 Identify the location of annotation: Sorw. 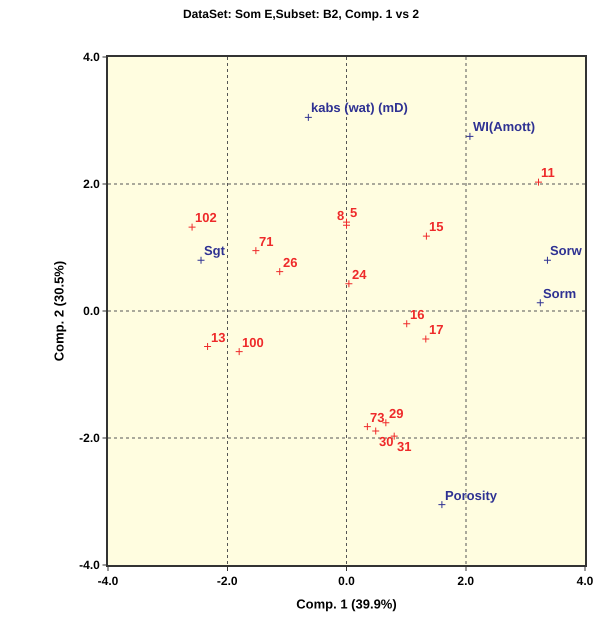
(566, 250).